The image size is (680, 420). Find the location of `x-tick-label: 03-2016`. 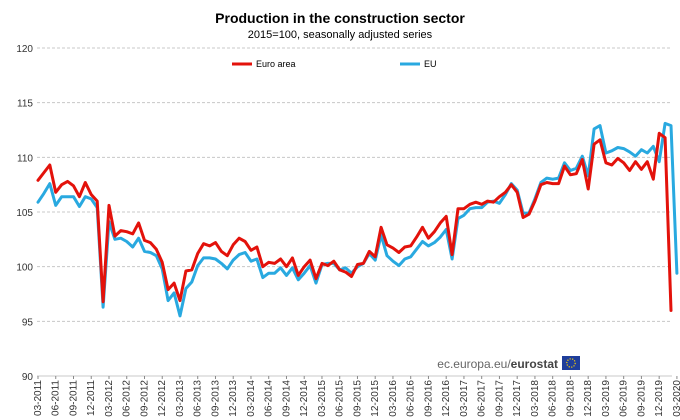

x-tick-label: 03-2016 is located at coordinates (393, 398).